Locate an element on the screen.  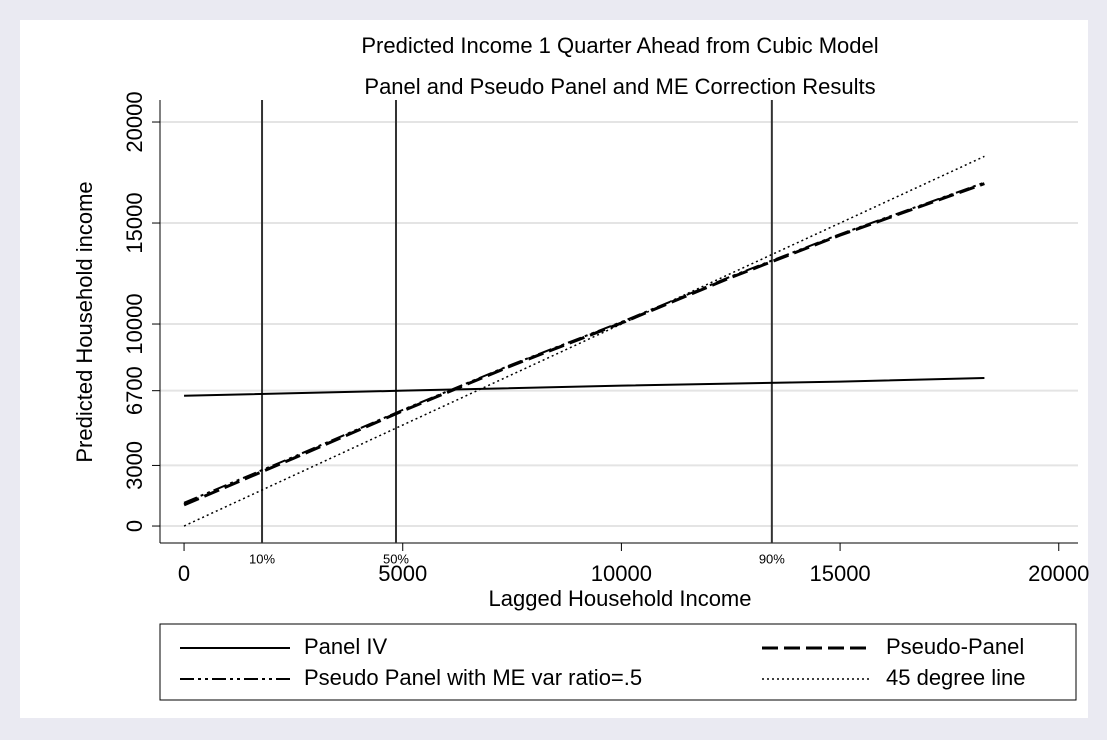
legend-label: 45 degree line is located at coordinates (955, 677).